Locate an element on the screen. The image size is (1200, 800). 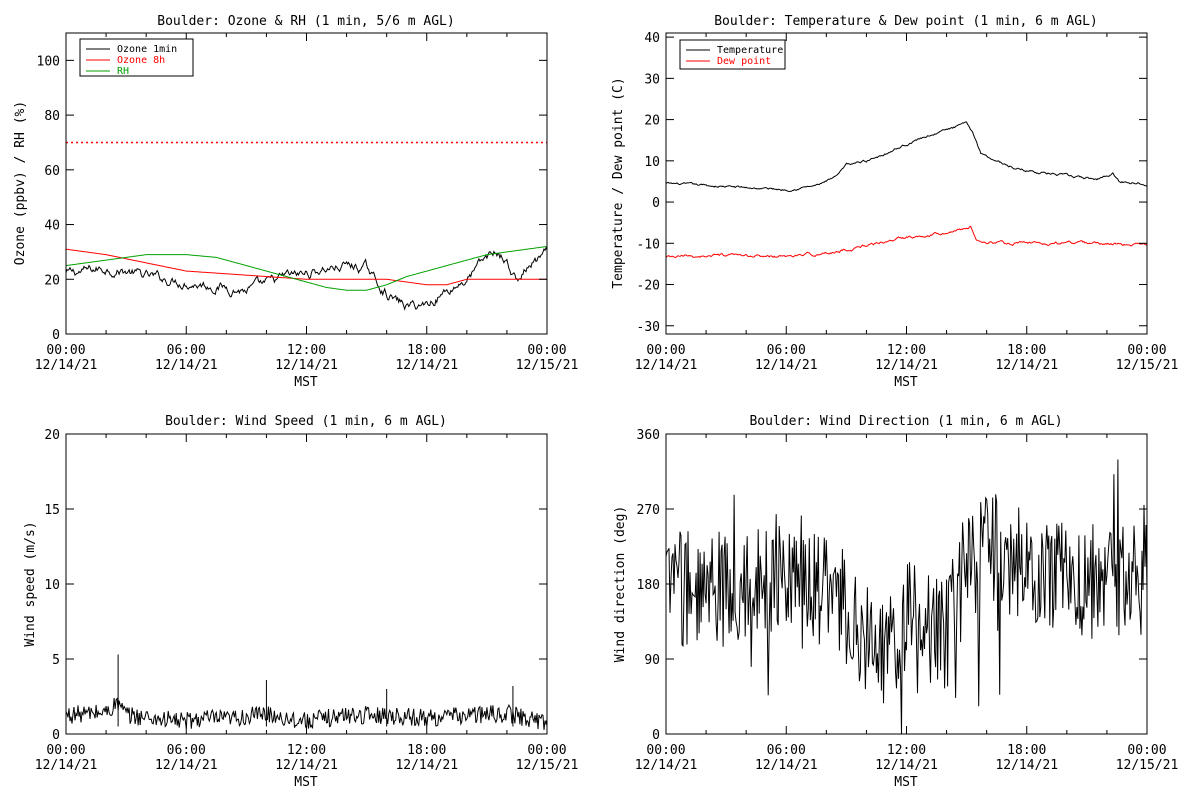
y-tick-label: 5 is located at coordinates (56, 660).